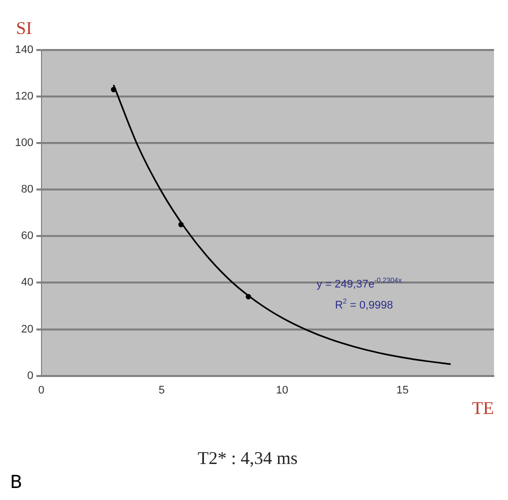 This screenshot has height=500, width=508. I want to click on y-tick-label: 0, so click(30, 376).